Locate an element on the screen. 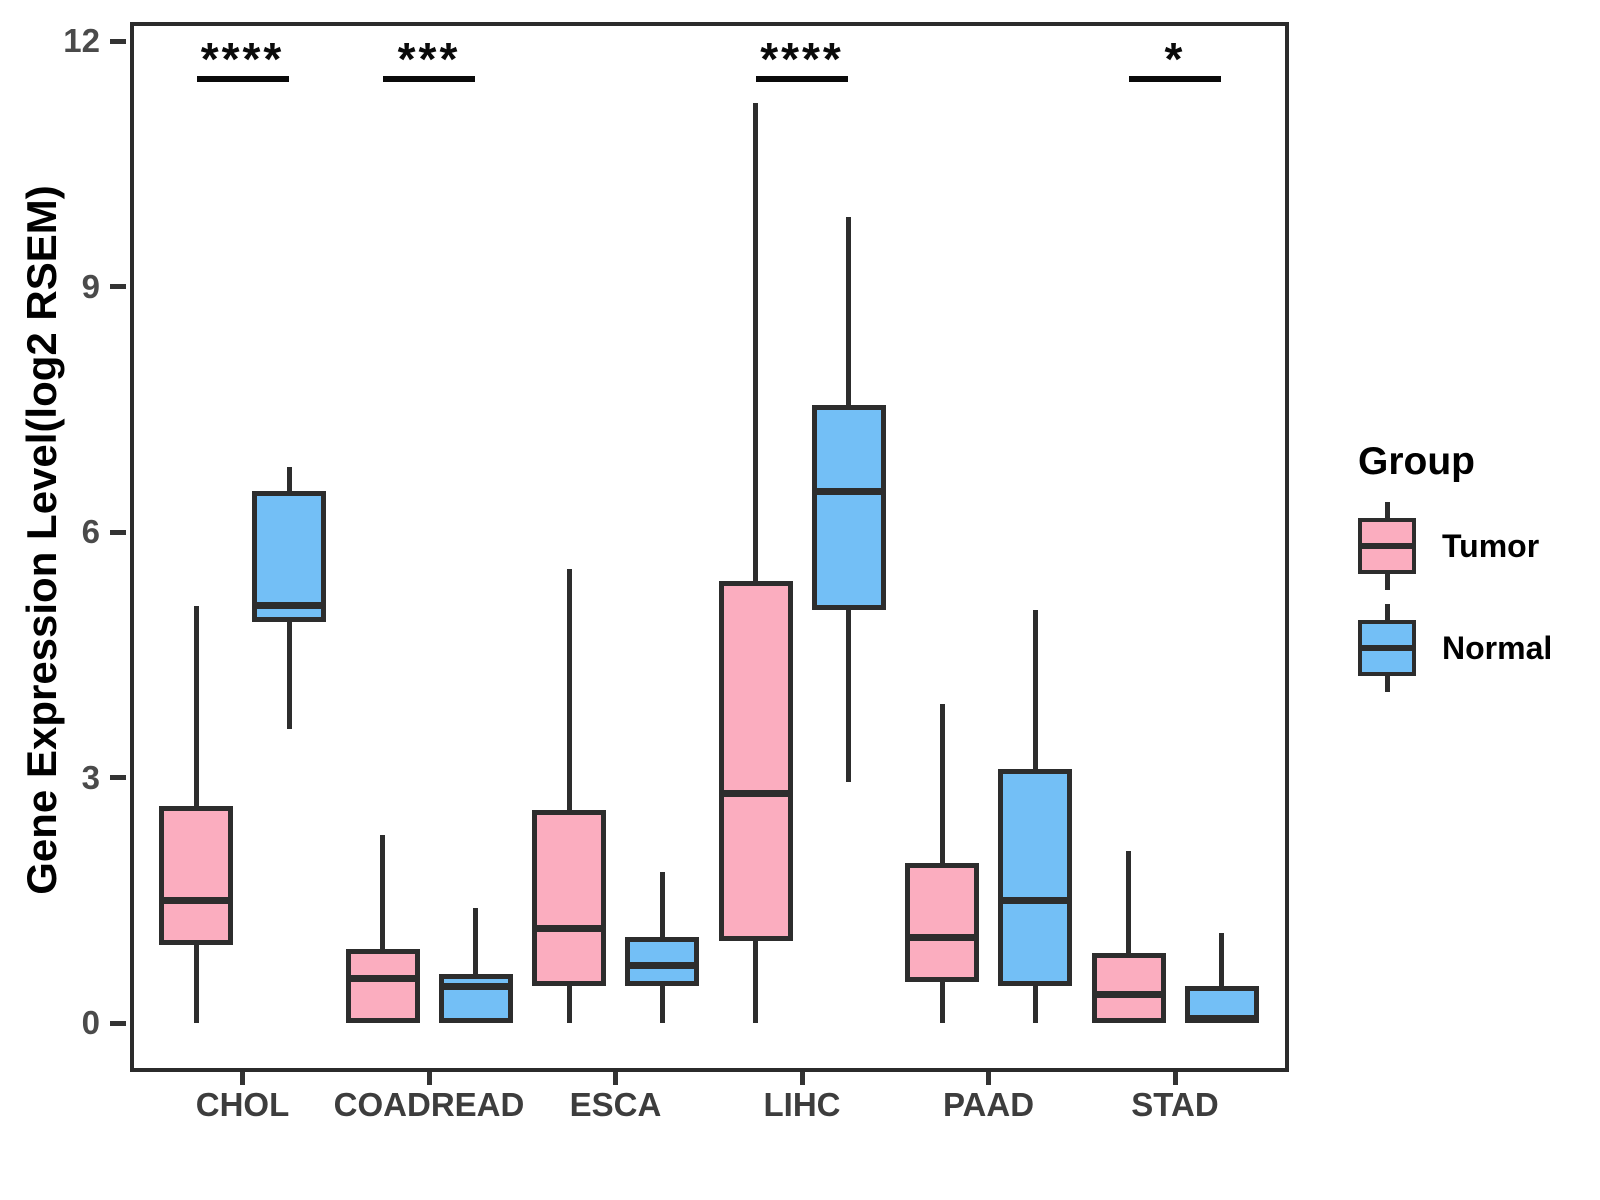 The width and height of the screenshot is (1600, 1200). tumor-box-esca-whisker is located at coordinates (569, 796).